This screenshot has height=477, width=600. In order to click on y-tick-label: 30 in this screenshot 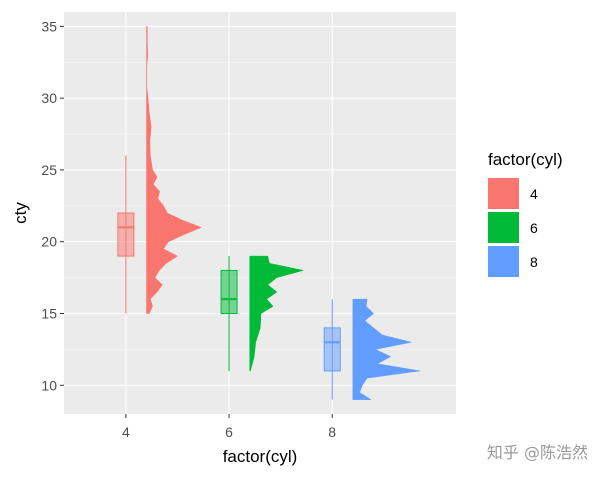, I will do `click(49, 98)`.